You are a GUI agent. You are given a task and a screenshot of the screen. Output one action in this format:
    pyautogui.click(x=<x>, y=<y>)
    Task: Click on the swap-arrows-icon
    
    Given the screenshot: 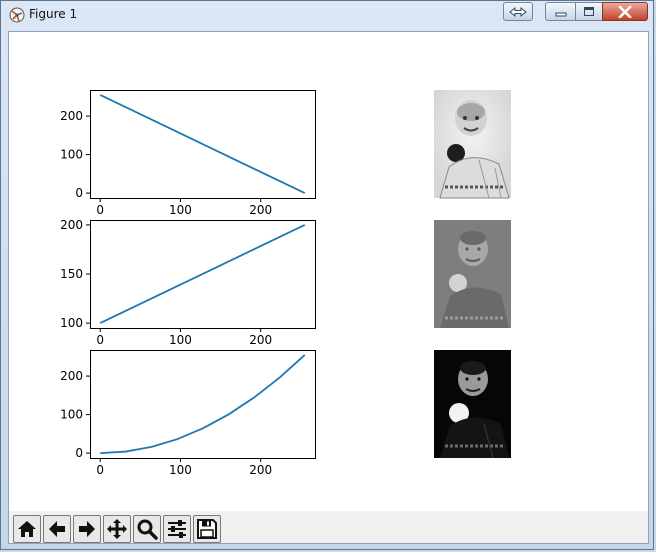 What is the action you would take?
    pyautogui.click(x=518, y=11)
    